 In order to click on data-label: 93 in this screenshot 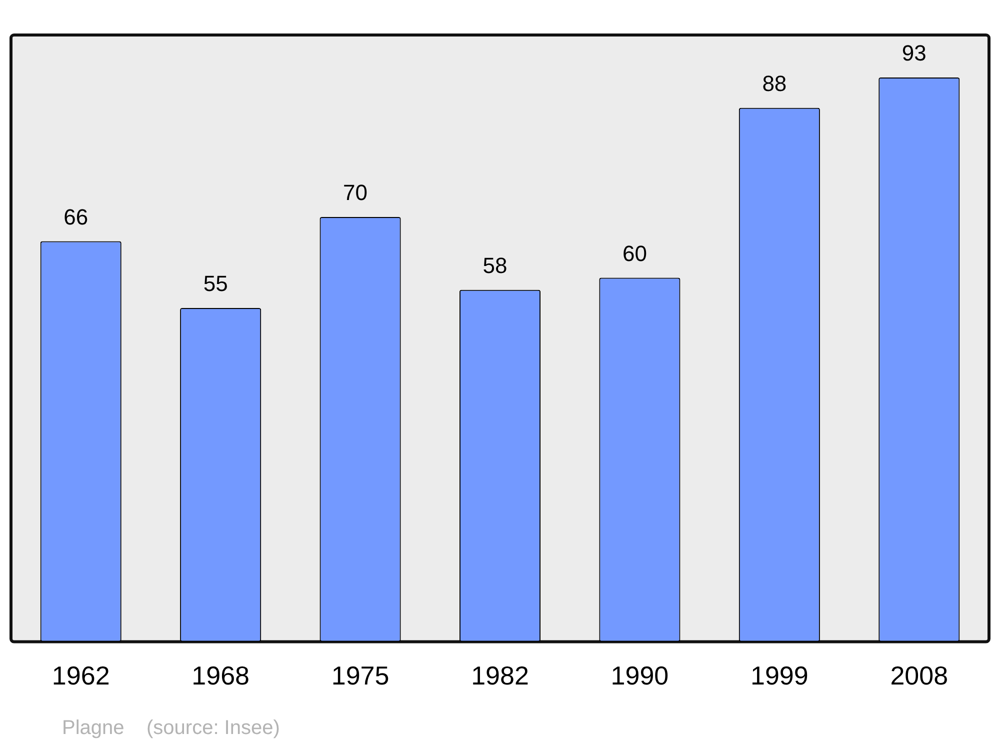, I will do `click(914, 53)`.